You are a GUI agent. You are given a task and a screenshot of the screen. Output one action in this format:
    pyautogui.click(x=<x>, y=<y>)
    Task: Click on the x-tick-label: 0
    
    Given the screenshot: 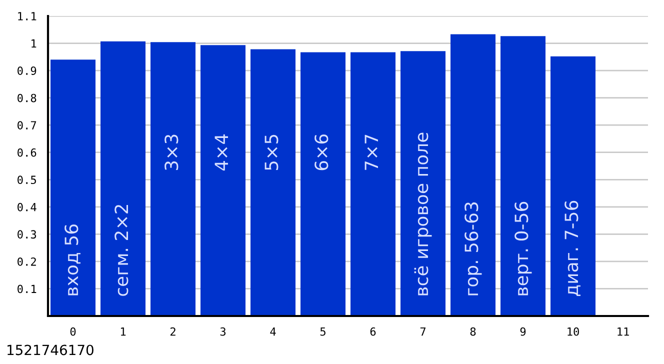 What is the action you would take?
    pyautogui.click(x=73, y=331)
    